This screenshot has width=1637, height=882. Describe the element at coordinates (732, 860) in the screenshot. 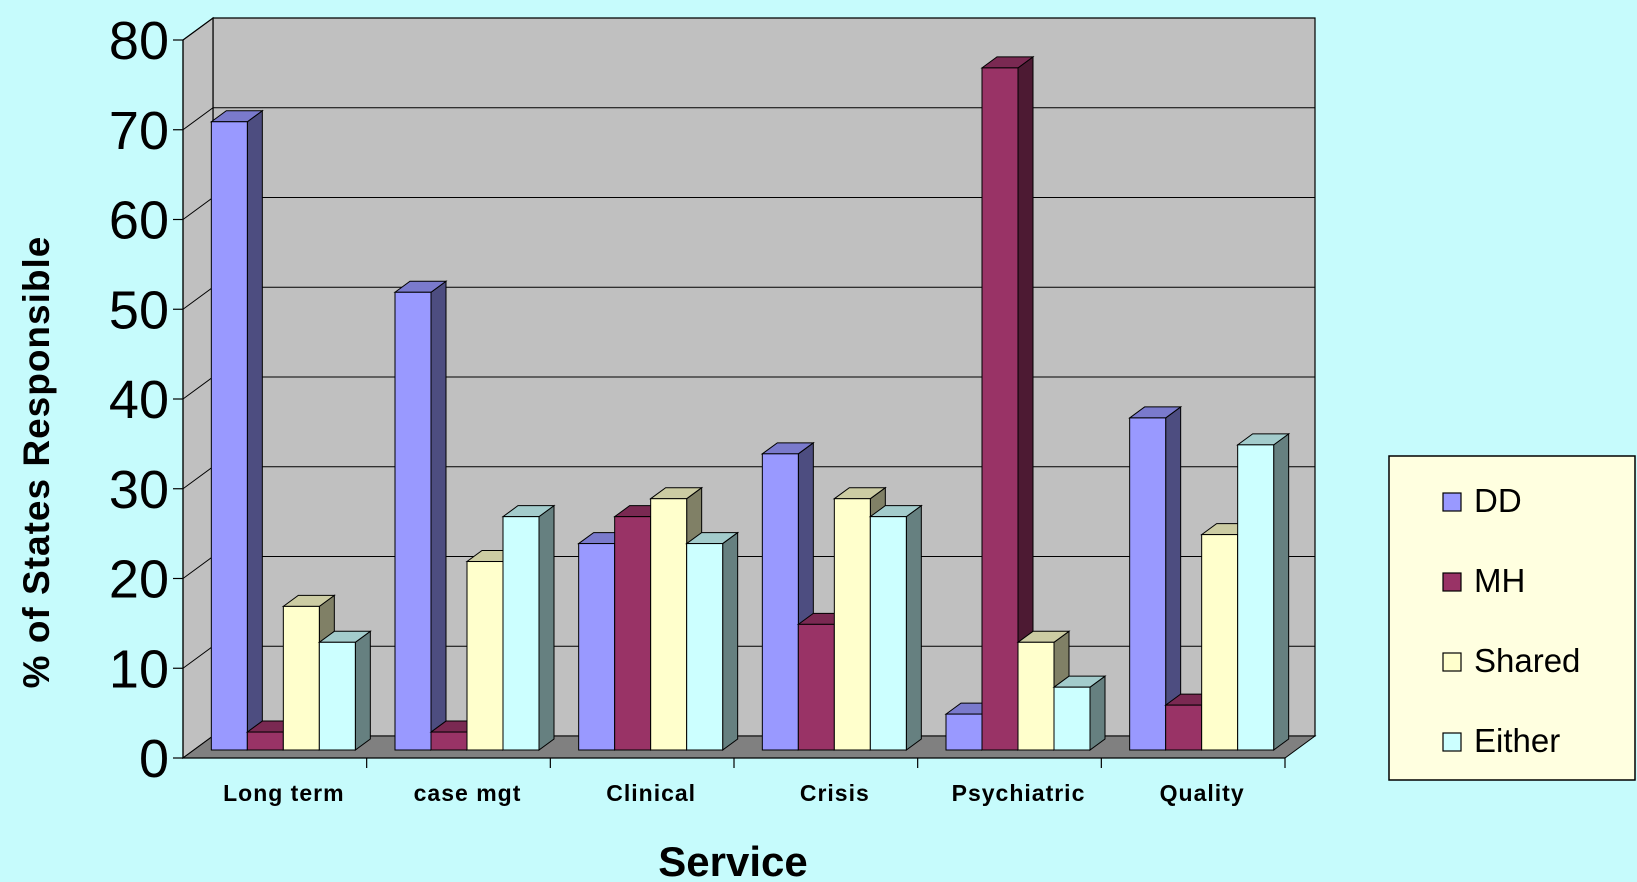

I see `x-axis-title: Service` at that location.